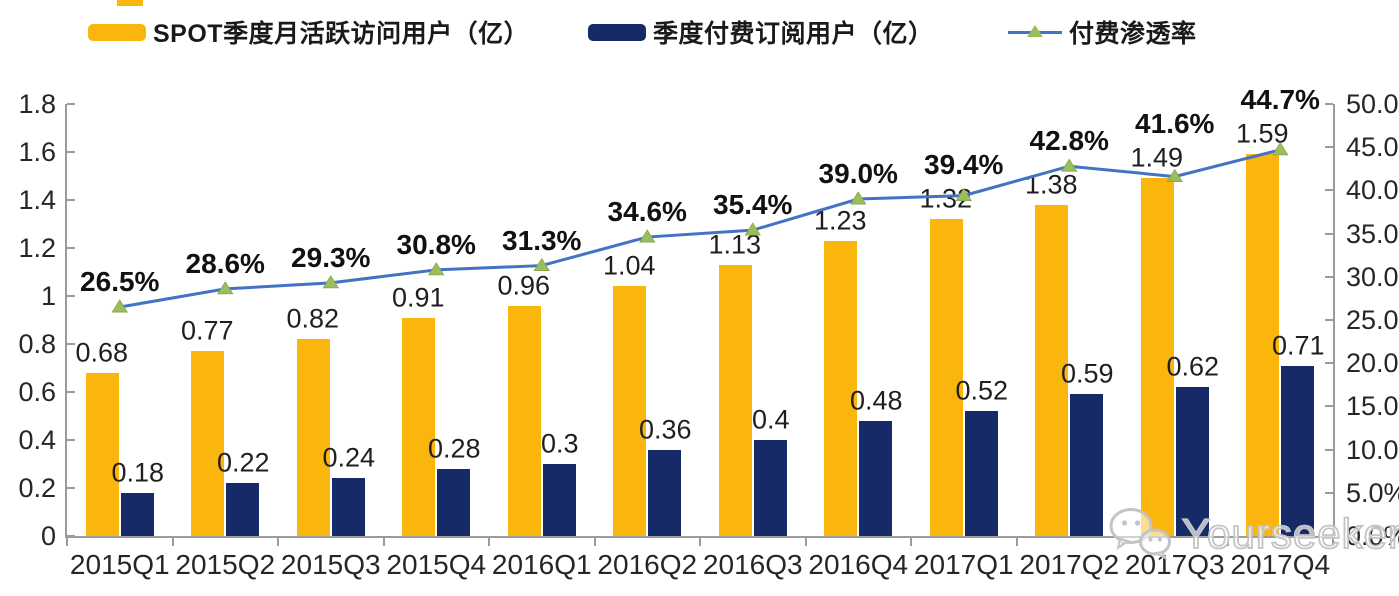  What do you see at coordinates (1174, 564) in the screenshot?
I see `x-axis-label: 2017Q3` at bounding box center [1174, 564].